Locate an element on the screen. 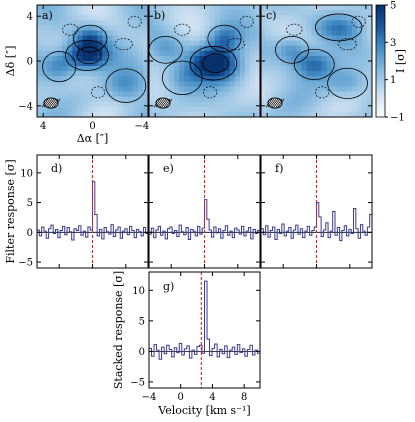  panel-label: c) is located at coordinates (271, 15).